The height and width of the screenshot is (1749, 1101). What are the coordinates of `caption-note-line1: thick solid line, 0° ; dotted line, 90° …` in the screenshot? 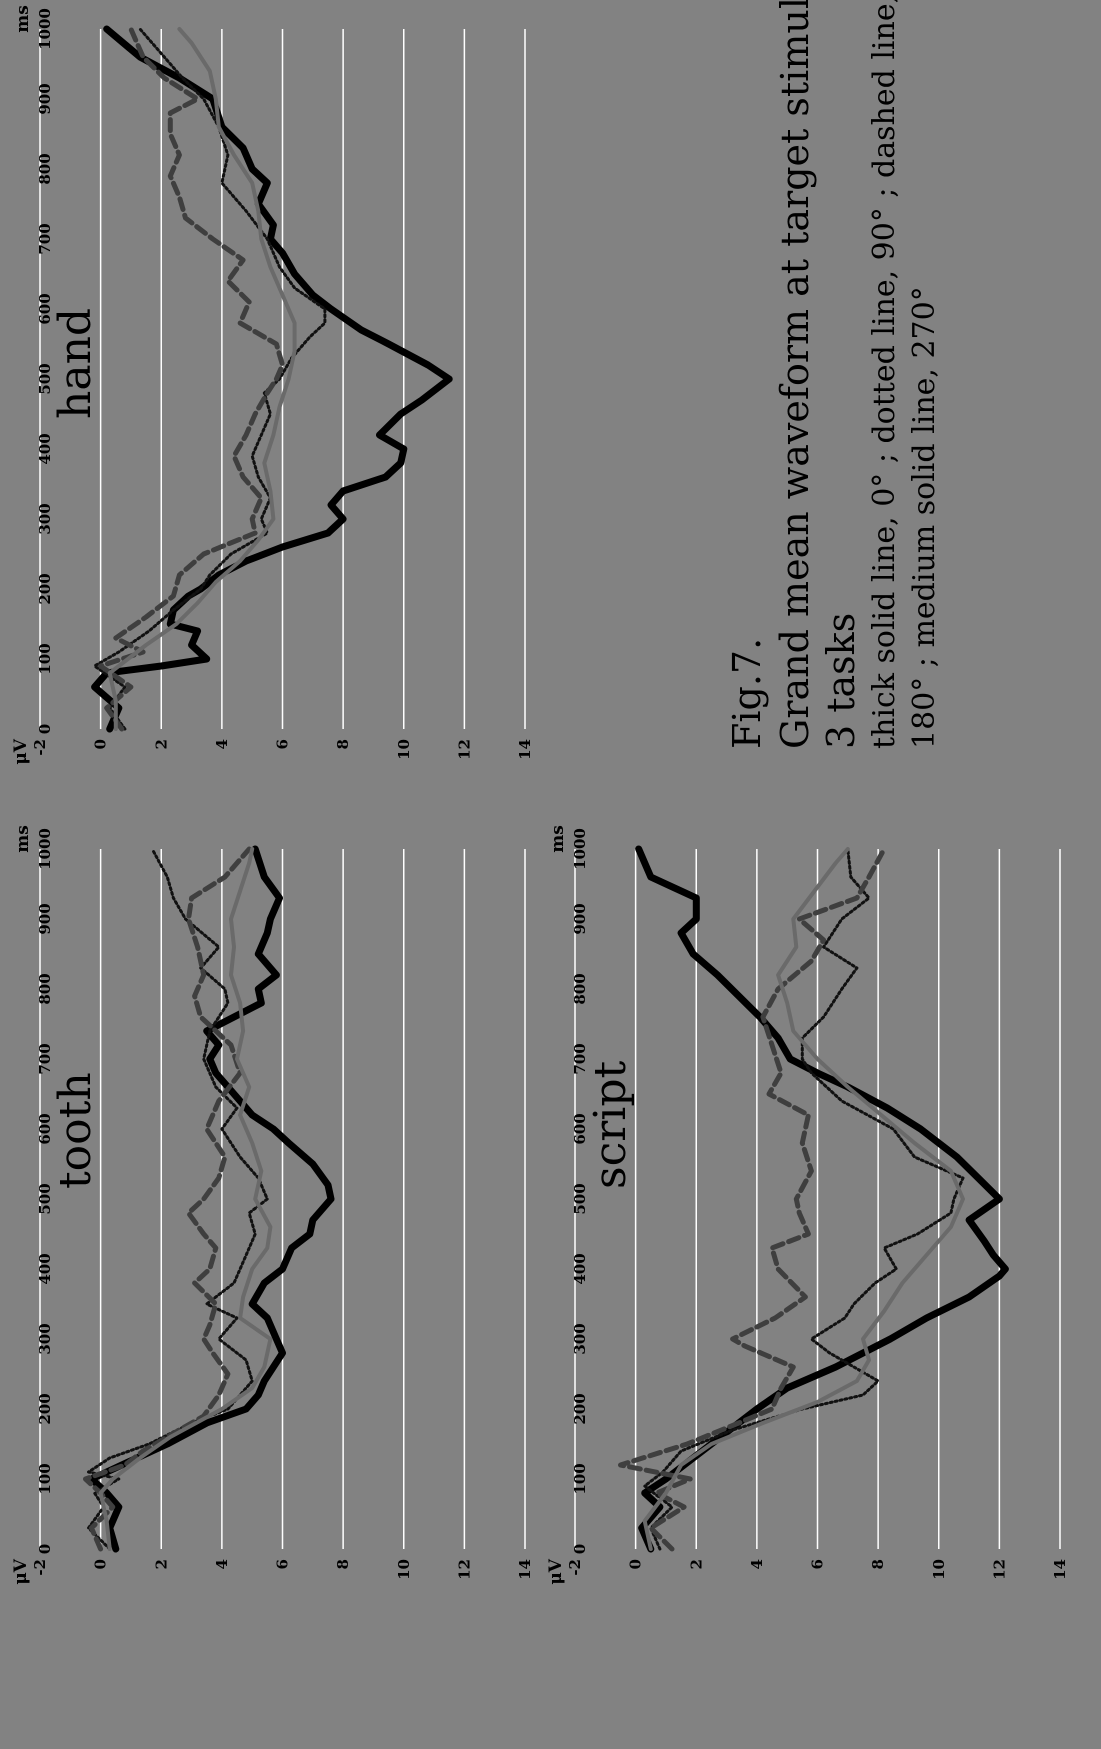 It's located at (884, 374).